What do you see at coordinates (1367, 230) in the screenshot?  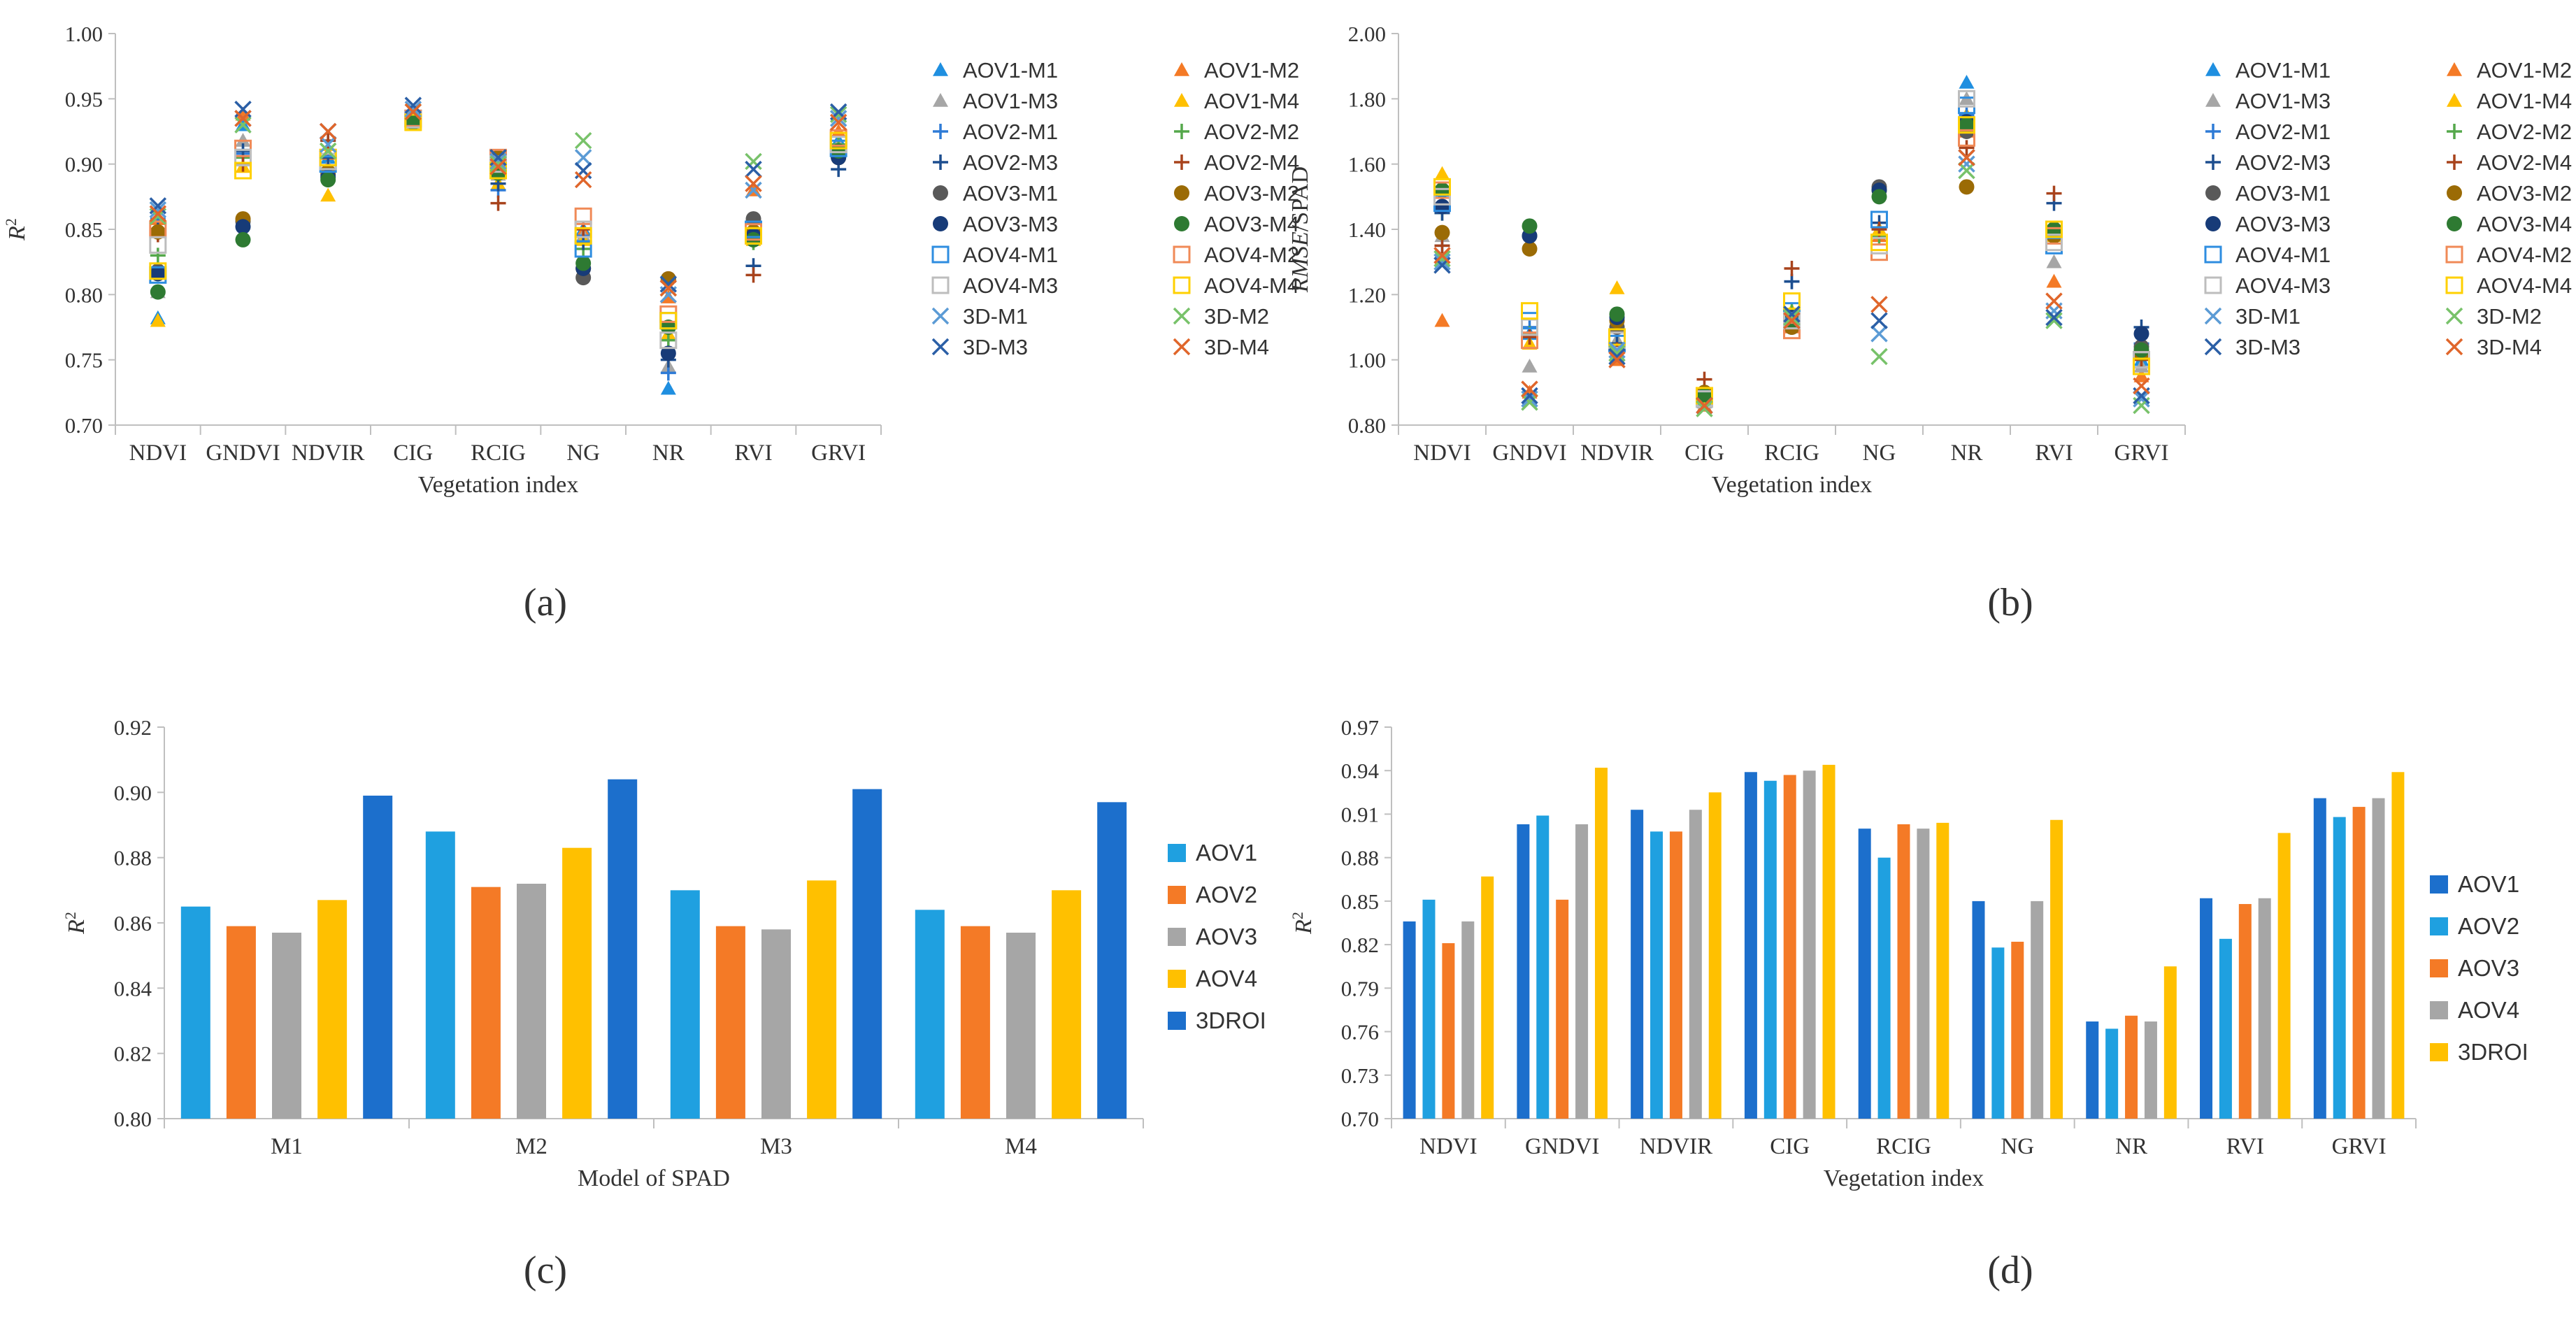 I see `y-tick-label: 1.40` at bounding box center [1367, 230].